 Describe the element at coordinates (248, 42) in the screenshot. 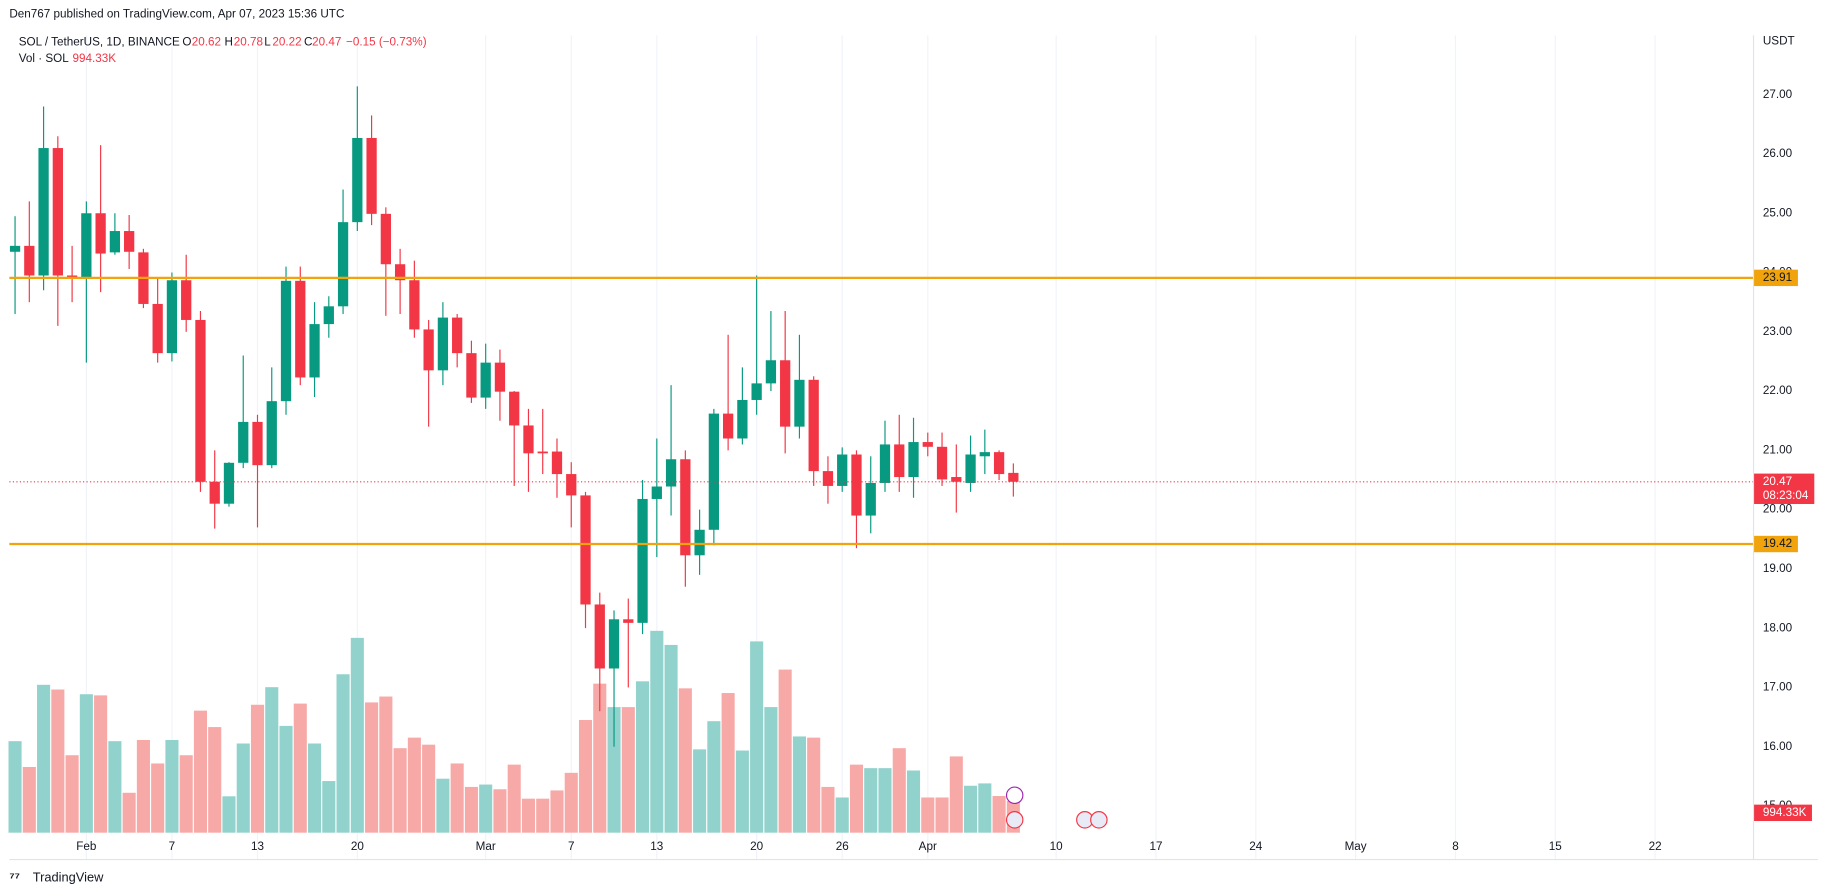

I see `h-value: 20.78` at that location.